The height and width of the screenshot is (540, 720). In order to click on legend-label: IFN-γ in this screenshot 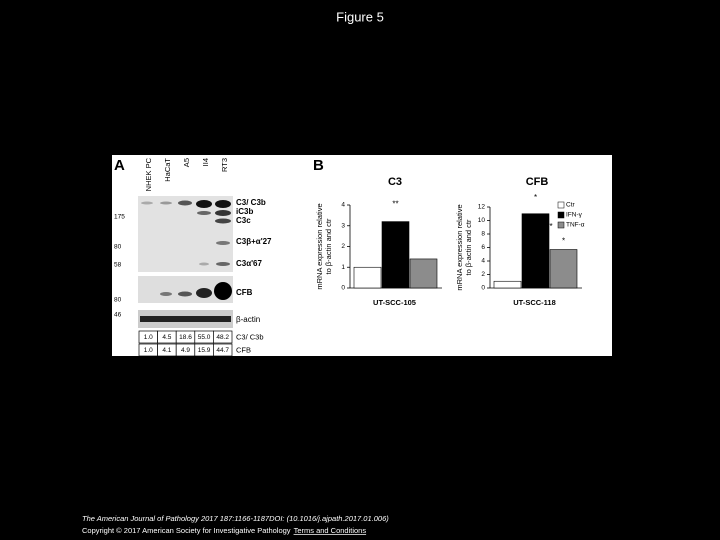, I will do `click(574, 215)`.